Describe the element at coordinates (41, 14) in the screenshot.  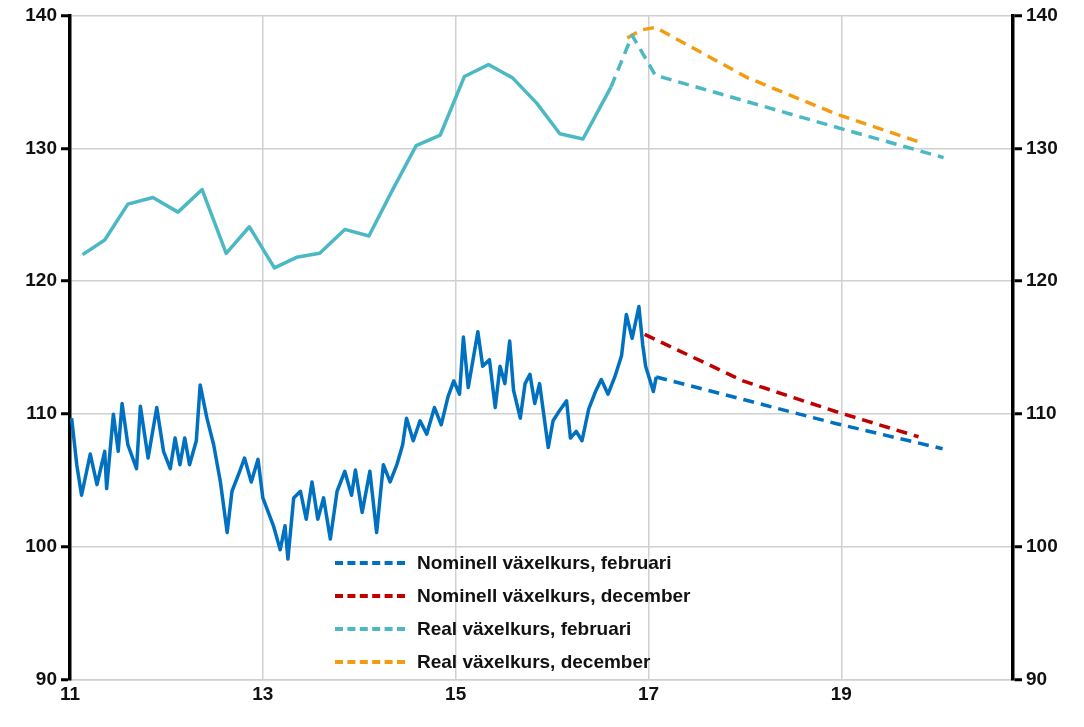
I see `y-tick-label: 140` at that location.